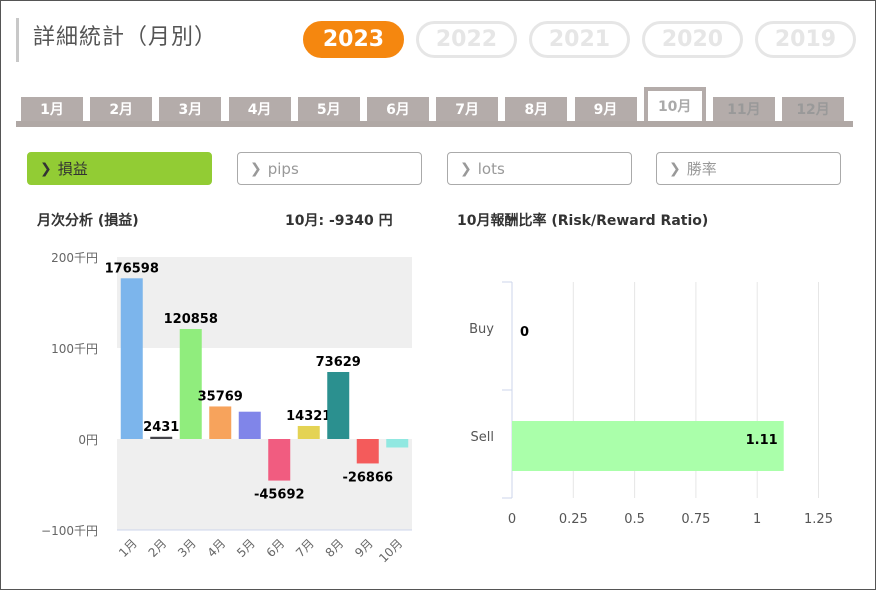  I want to click on x-tick-label: 7月, so click(305, 548).